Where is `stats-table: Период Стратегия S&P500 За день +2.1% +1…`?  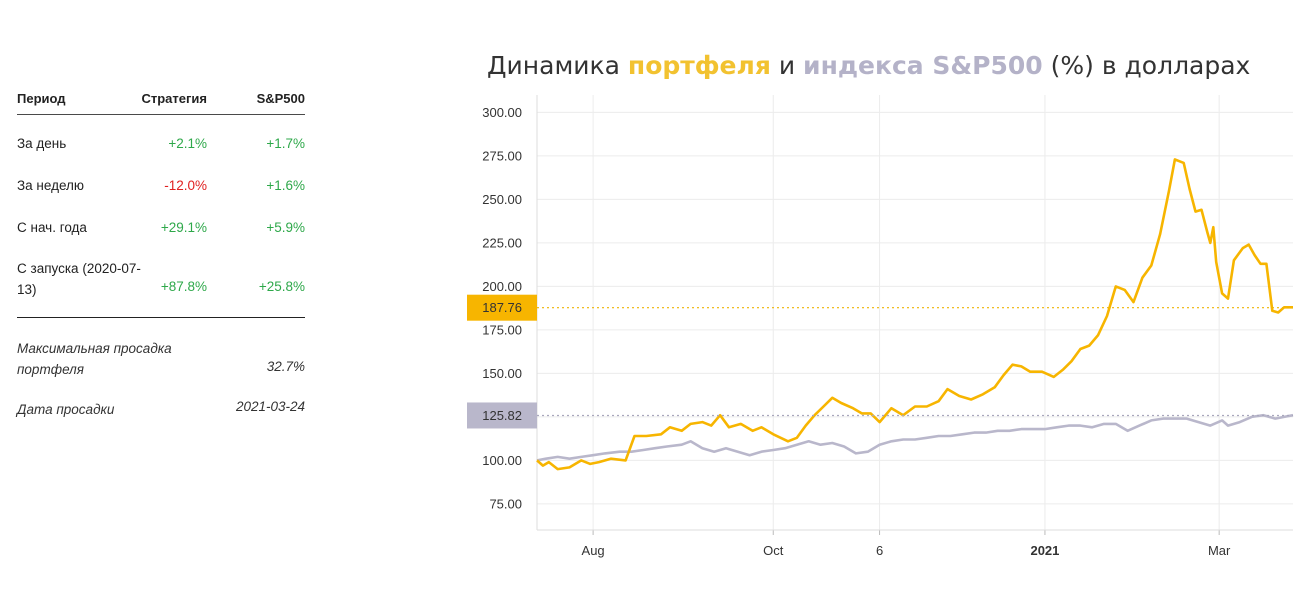
stats-table: Период Стратегия S&P500 За день +2.1% +1… is located at coordinates (161, 250).